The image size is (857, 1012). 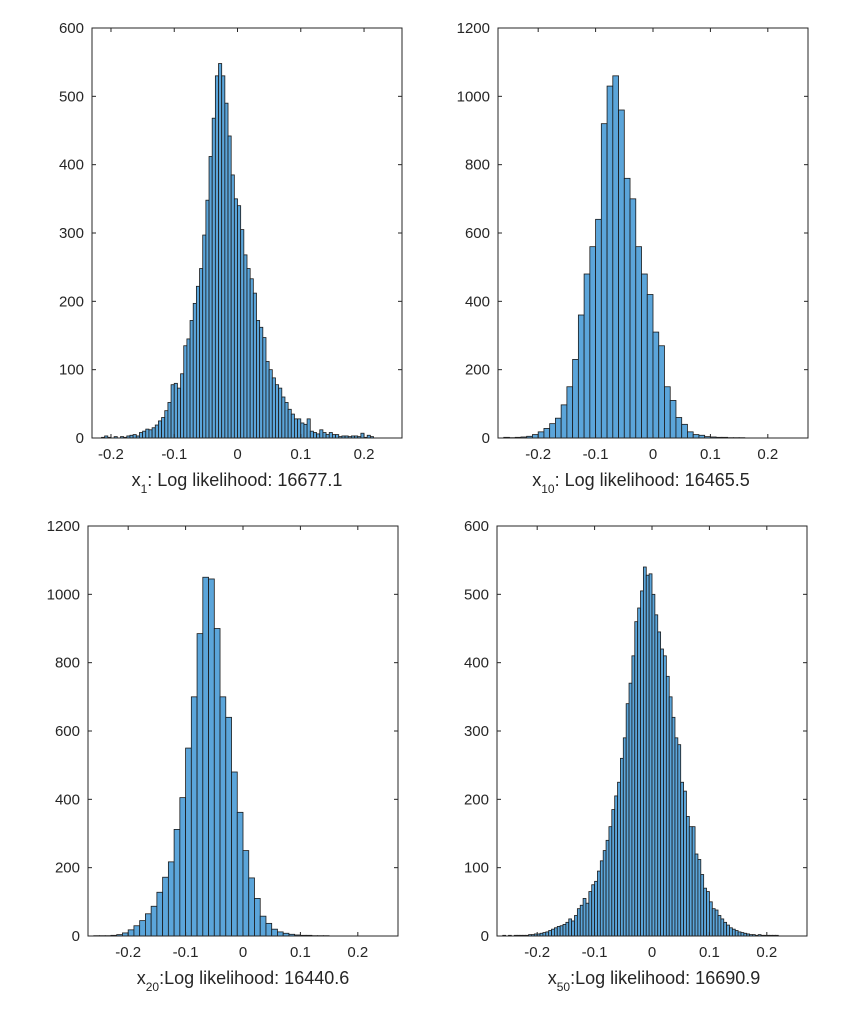 I want to click on x-tick-label: 0, so click(x=652, y=952).